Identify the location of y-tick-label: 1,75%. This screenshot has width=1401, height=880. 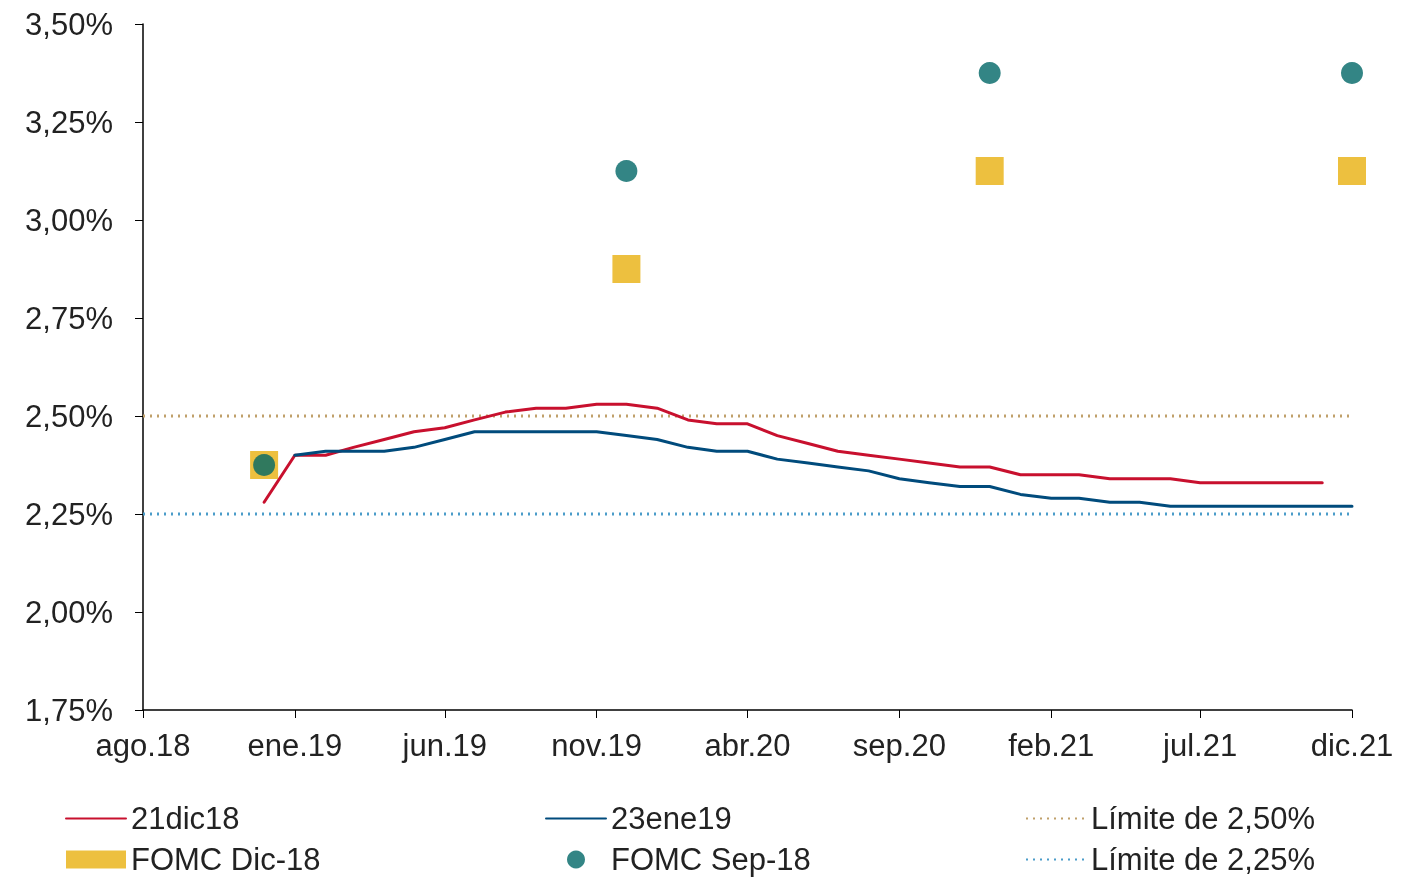
(69, 710).